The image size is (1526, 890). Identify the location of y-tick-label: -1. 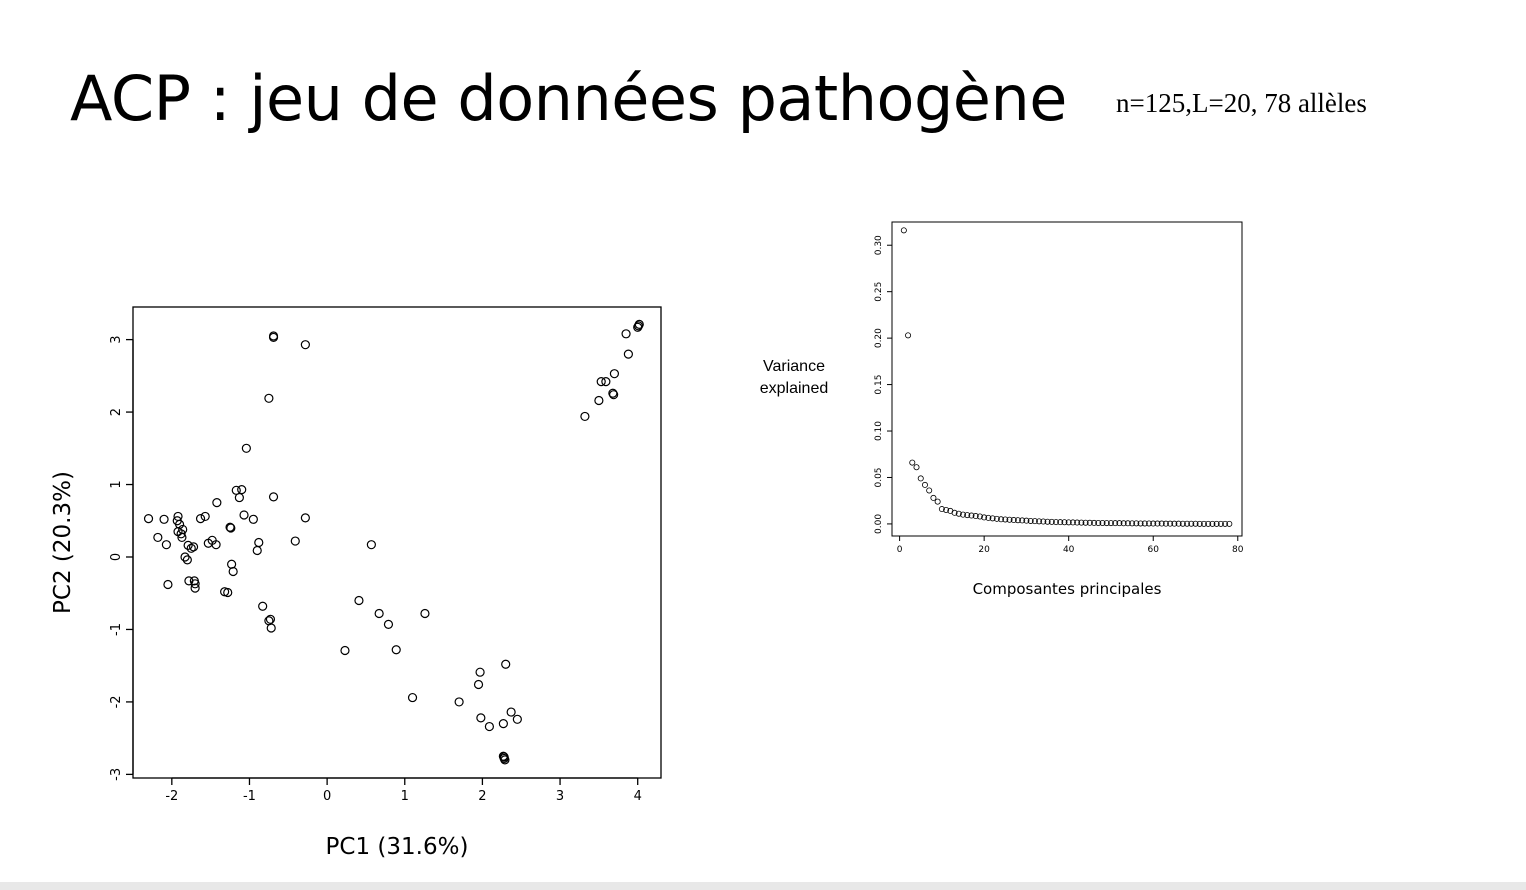
(116, 629).